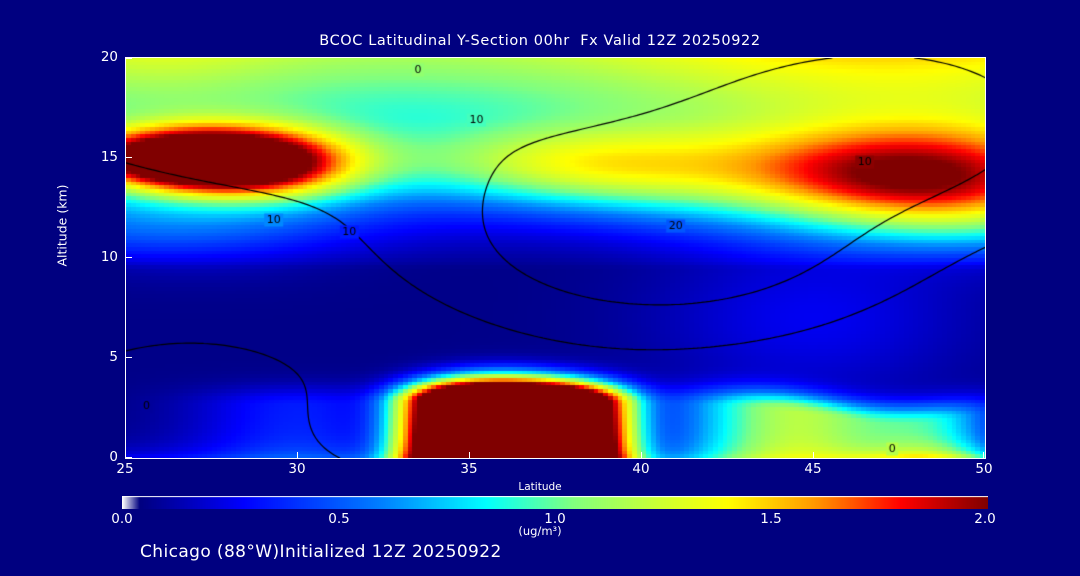  I want to click on xtick-label-3: 40, so click(641, 469).